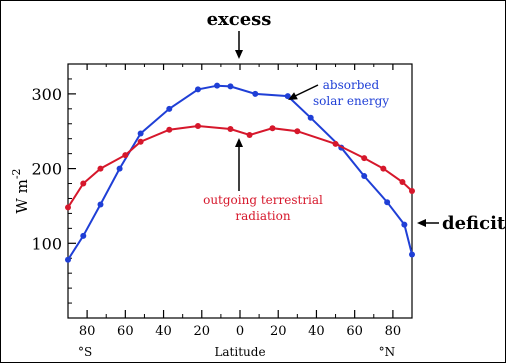  Describe the element at coordinates (262, 216) in the screenshot. I see `outgoing-label-line2: radiation` at that location.